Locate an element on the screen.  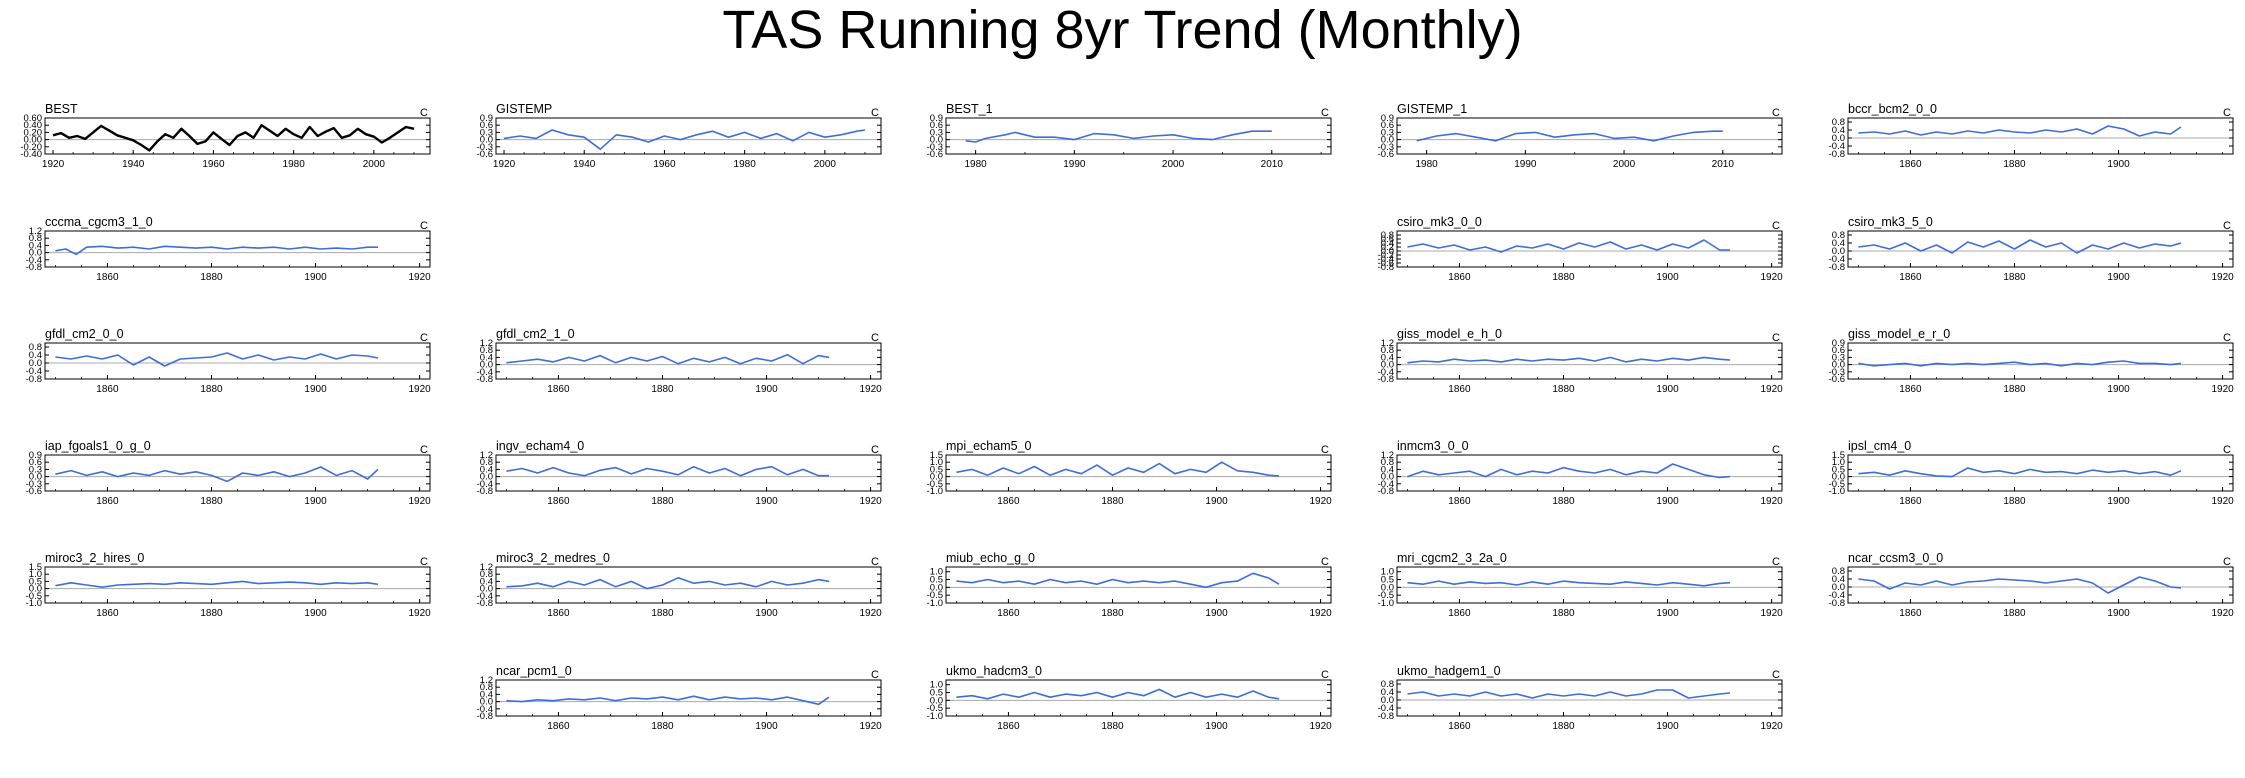
panel-title: miroc3_2_medres_0 is located at coordinates (553, 558).